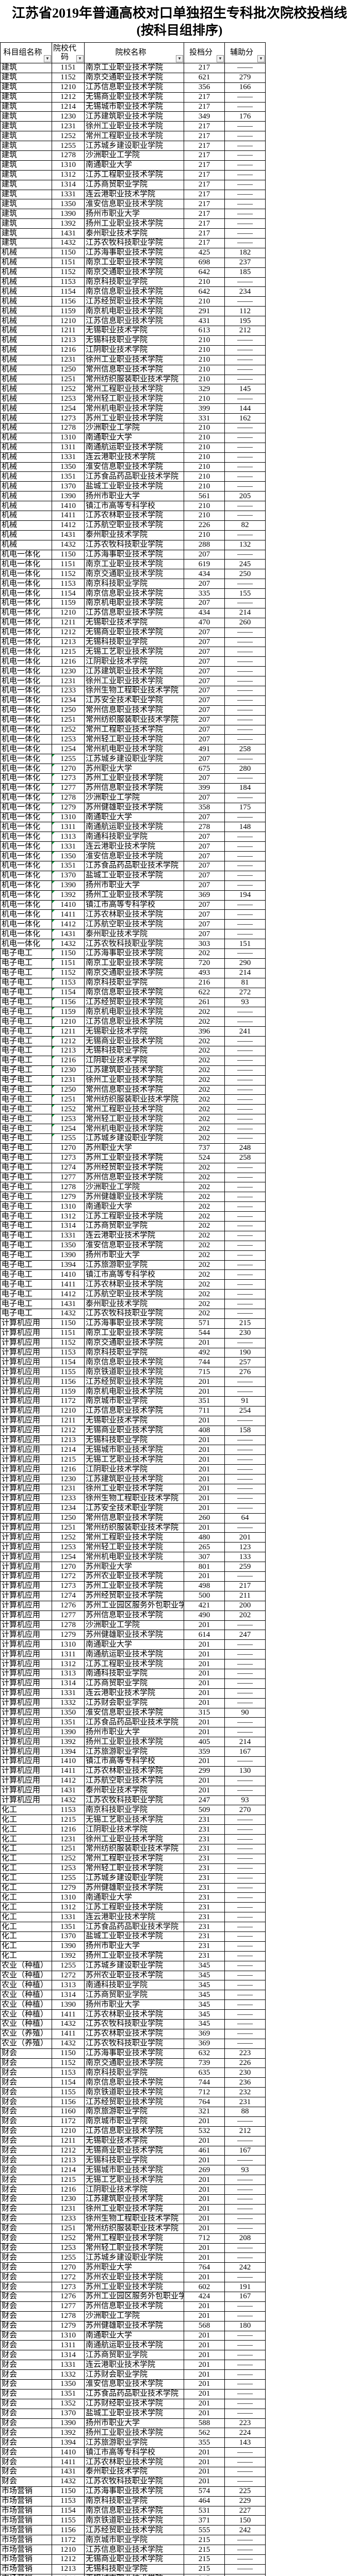 This screenshot has height=2576, width=359. I want to click on cell-college-name: 南通航运职业技术学院, so click(134, 447).